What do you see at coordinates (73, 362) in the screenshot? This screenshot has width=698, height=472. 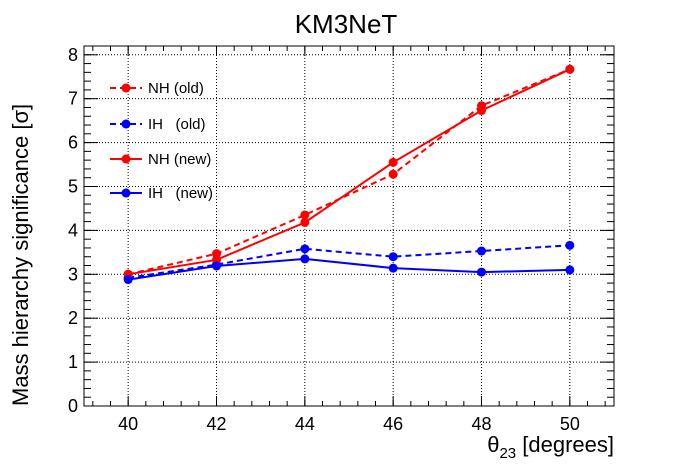 I see `y-tick-label: 1` at bounding box center [73, 362].